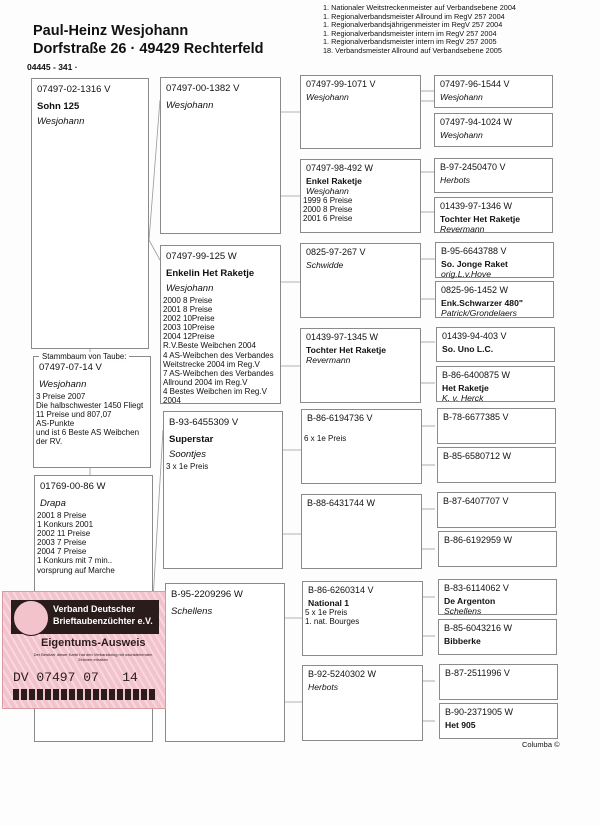  Describe the element at coordinates (361, 531) in the screenshot. I see `pigeon-box: B-88-6431744 W` at that location.